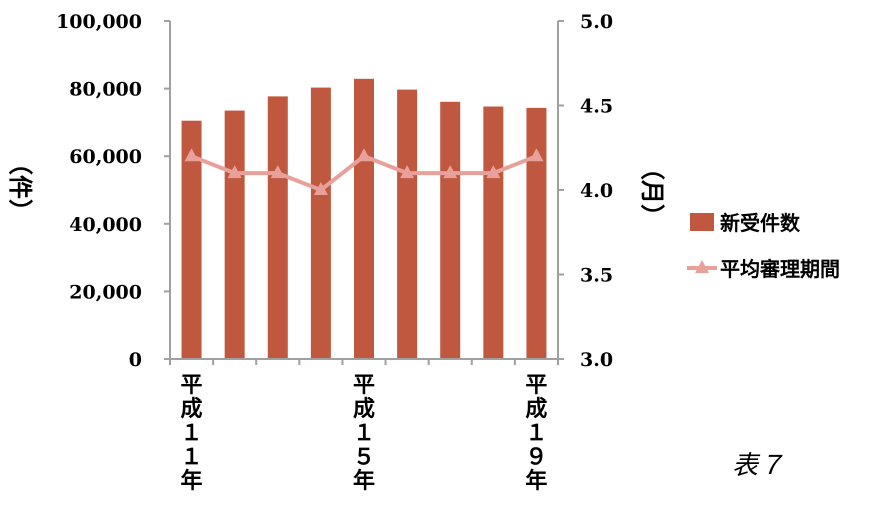  What do you see at coordinates (596, 107) in the screenshot?
I see `right-tick-label: 4.5` at bounding box center [596, 107].